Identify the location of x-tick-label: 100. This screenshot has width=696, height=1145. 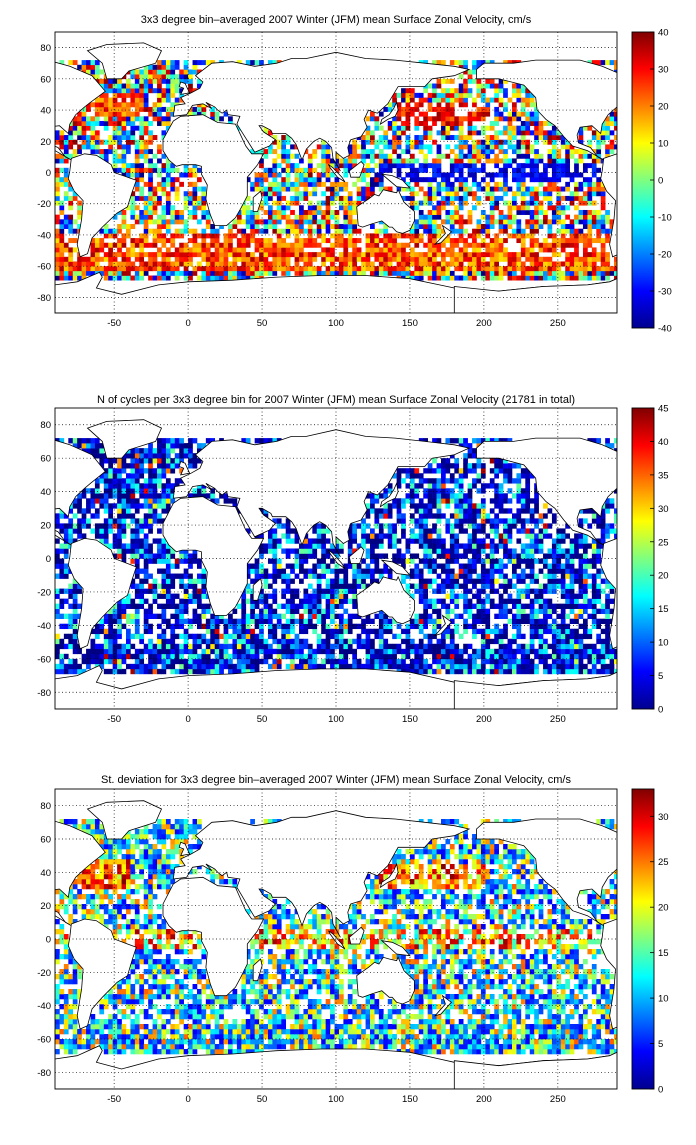
(336, 323).